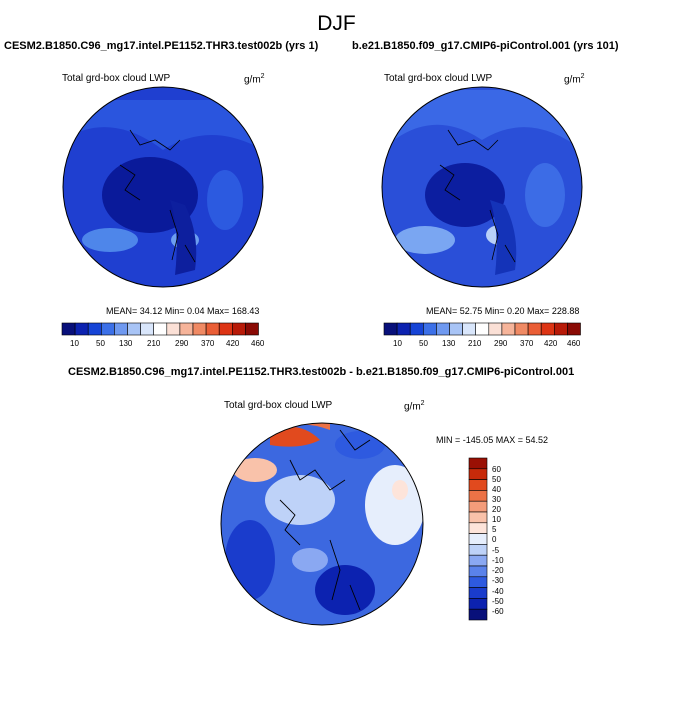 The image size is (673, 702). I want to click on cbar-diff-label: -10, so click(498, 560).